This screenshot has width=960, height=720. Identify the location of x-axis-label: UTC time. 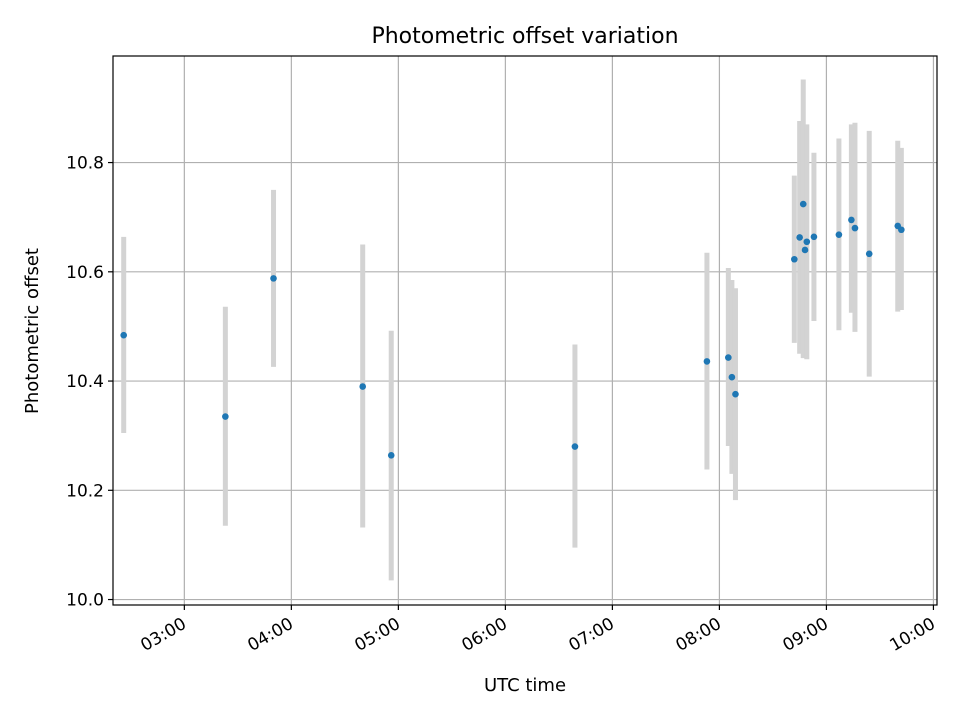
(525, 685).